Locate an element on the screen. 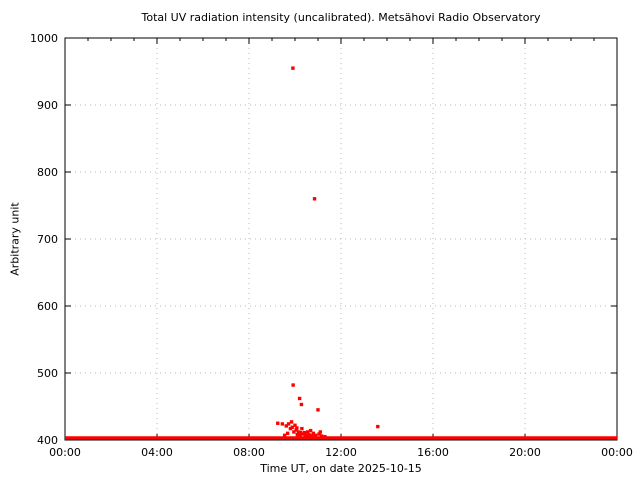 Image resolution: width=640 pixels, height=480 pixels. y-tick-label: 700 is located at coordinates (47, 239).